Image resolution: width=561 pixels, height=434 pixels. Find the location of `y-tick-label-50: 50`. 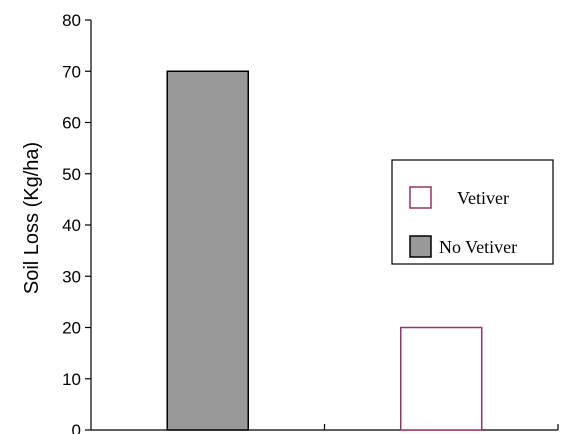

y-tick-label-50: 50 is located at coordinates (71, 174).